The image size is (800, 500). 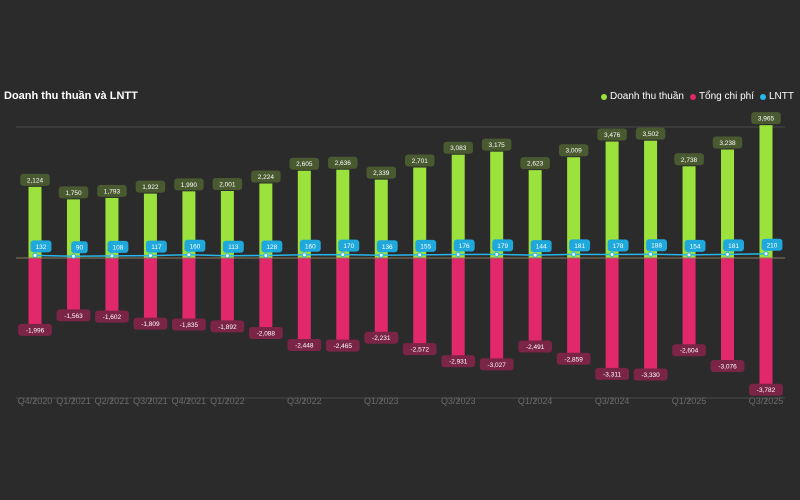 I want to click on cost-label: -2,448, so click(x=304, y=346).